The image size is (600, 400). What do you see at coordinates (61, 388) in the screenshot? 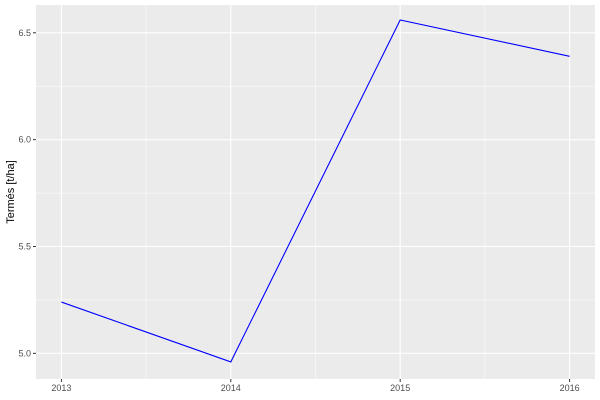
I see `x-tick-label: 2013` at bounding box center [61, 388].